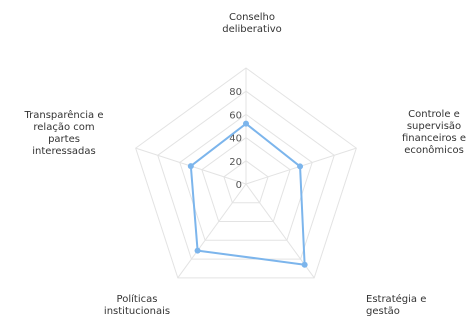 The height and width of the screenshot is (327, 472). What do you see at coordinates (252, 29) in the screenshot?
I see `category-label-line: deliberativo` at bounding box center [252, 29].